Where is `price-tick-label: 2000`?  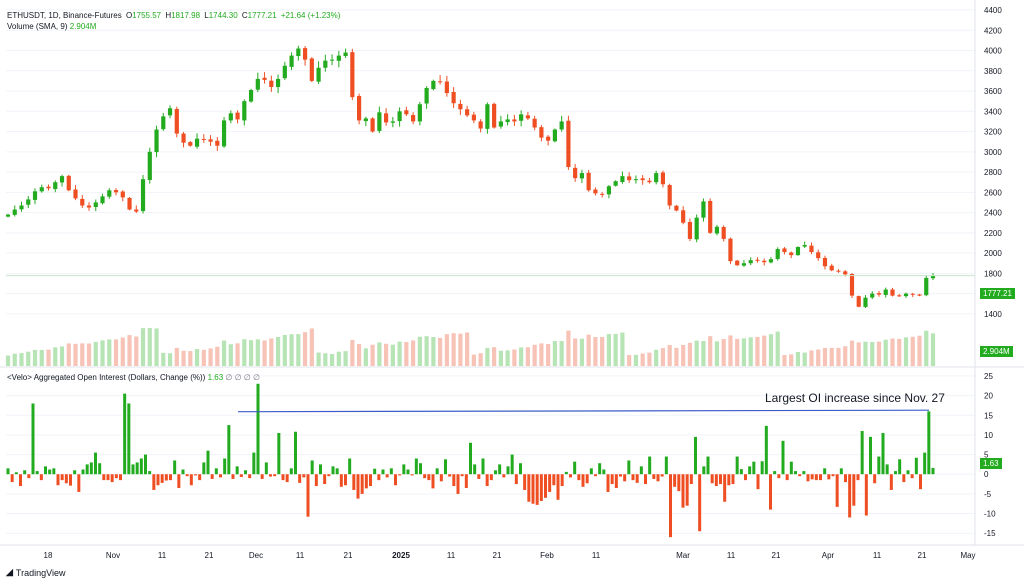
price-tick-label: 2000 is located at coordinates (993, 253).